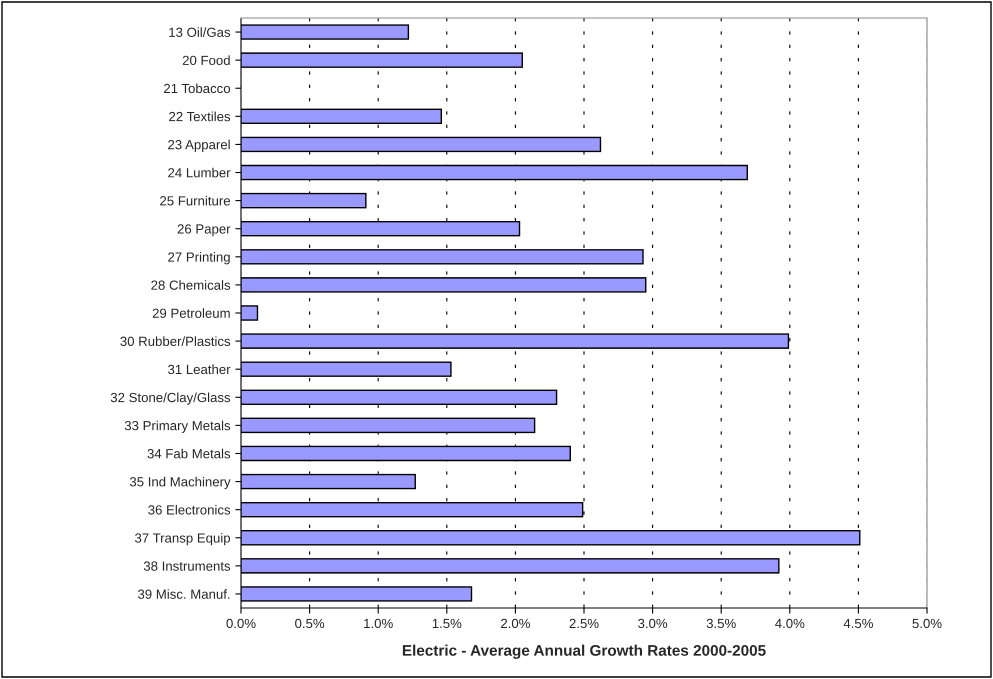 This screenshot has width=993, height=679. What do you see at coordinates (189, 509) in the screenshot?
I see `y-tick-label: 36 Electronics` at bounding box center [189, 509].